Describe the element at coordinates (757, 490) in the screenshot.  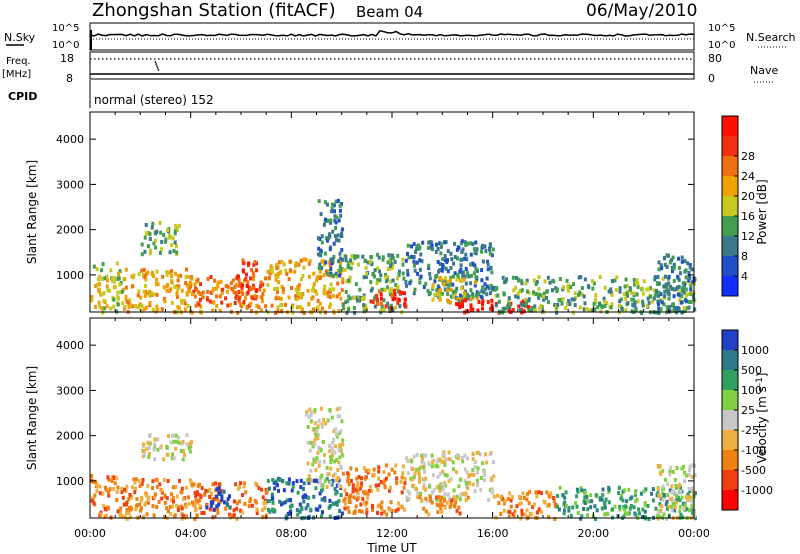
I see `velocity-colorbar-label-0: -1000` at that location.